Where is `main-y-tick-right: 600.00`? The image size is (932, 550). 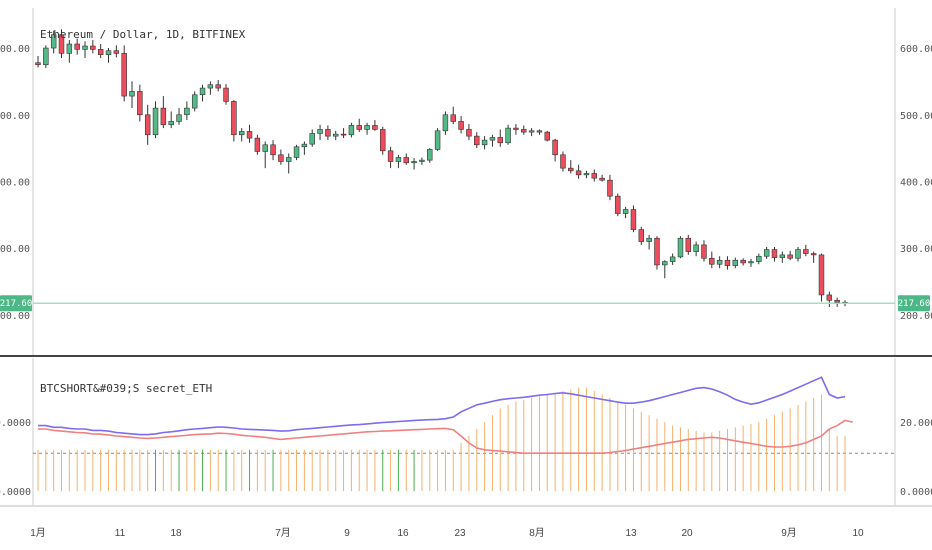
main-y-tick-right: 600.00 is located at coordinates (916, 49).